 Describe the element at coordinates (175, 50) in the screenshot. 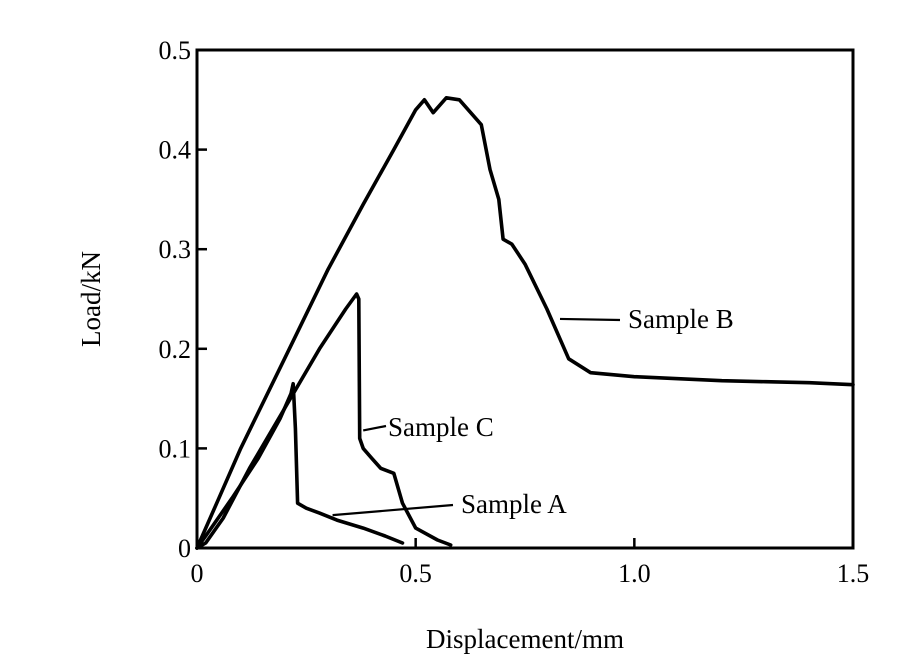

I see `y-tick-label: 0.5` at that location.